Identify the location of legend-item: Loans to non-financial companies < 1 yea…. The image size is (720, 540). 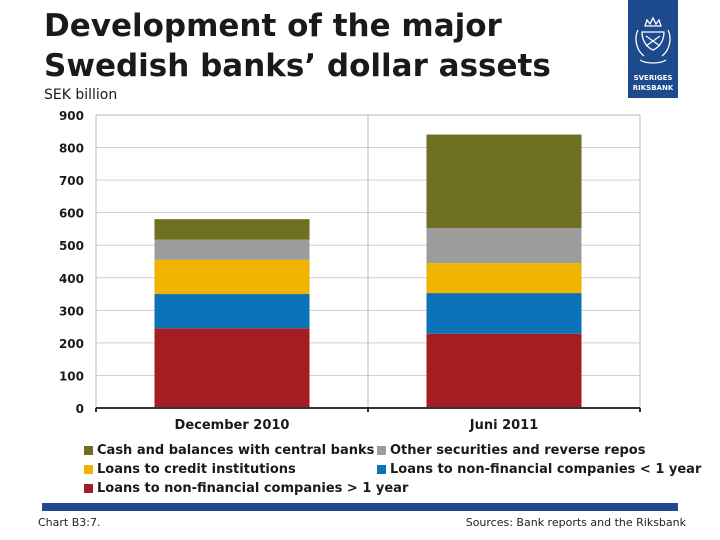
(539, 469).